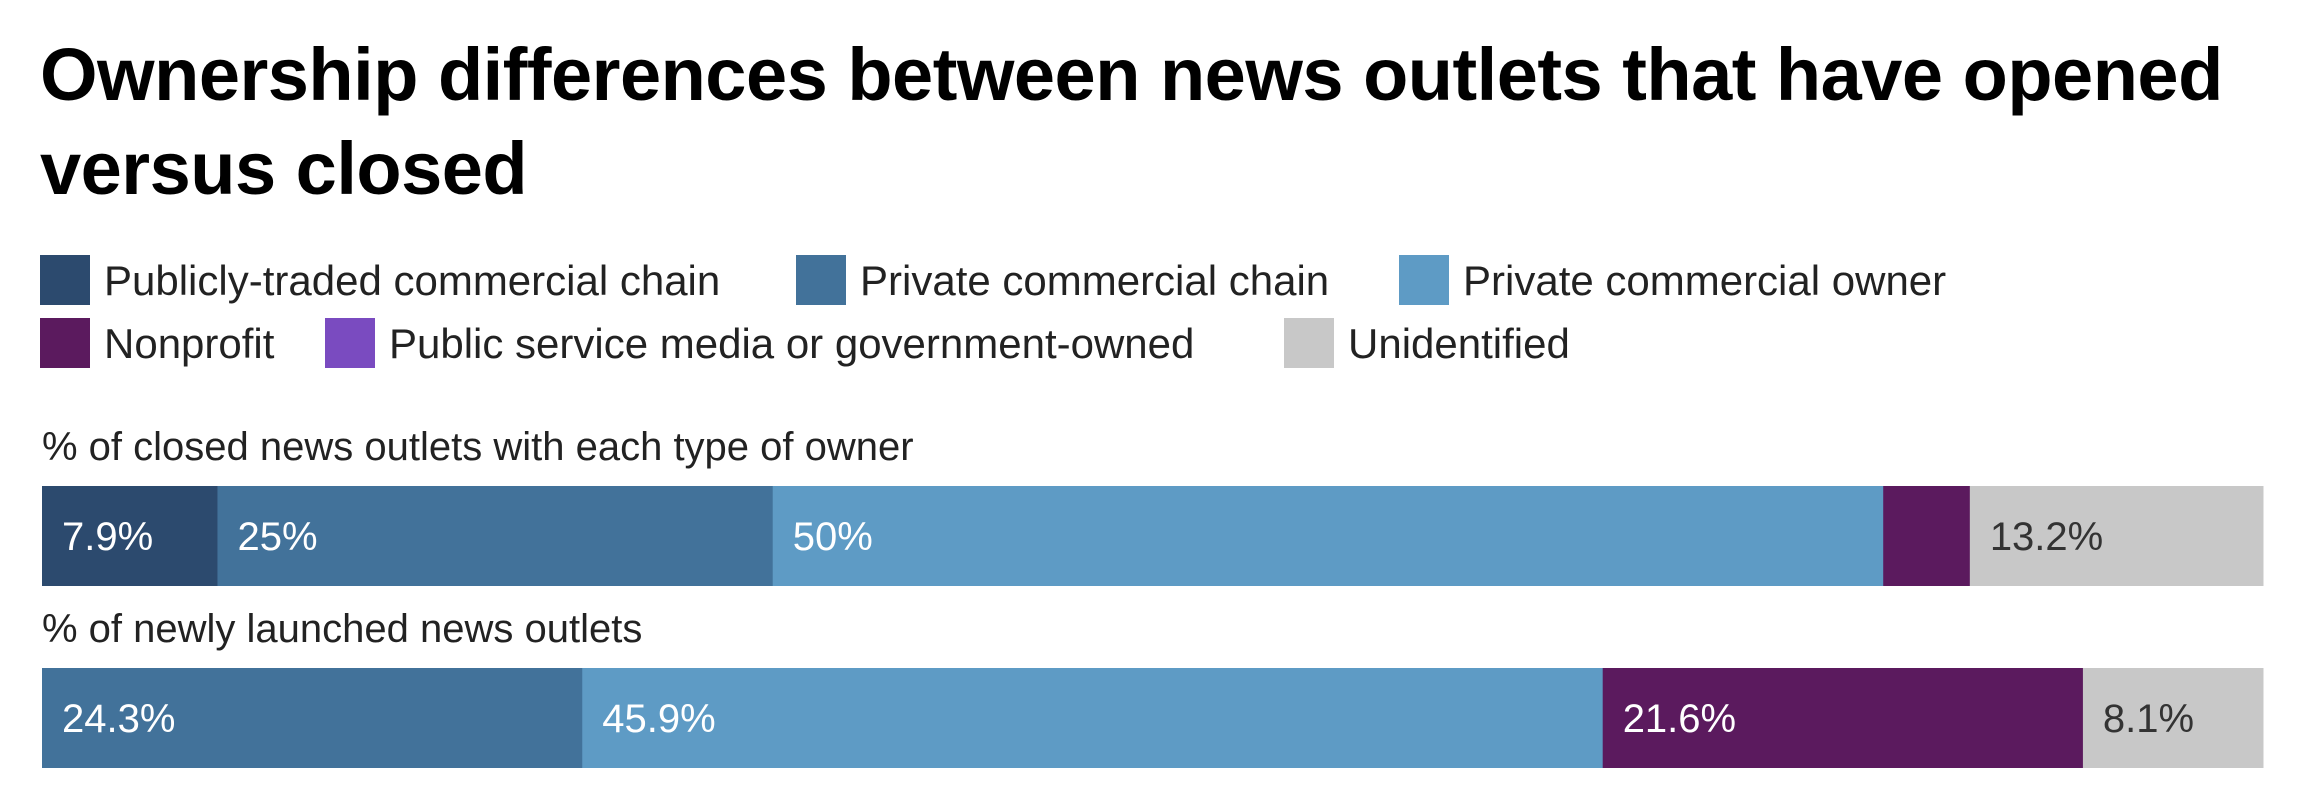  Describe the element at coordinates (118, 719) in the screenshot. I see `segment-value-label: 24.3%` at that location.